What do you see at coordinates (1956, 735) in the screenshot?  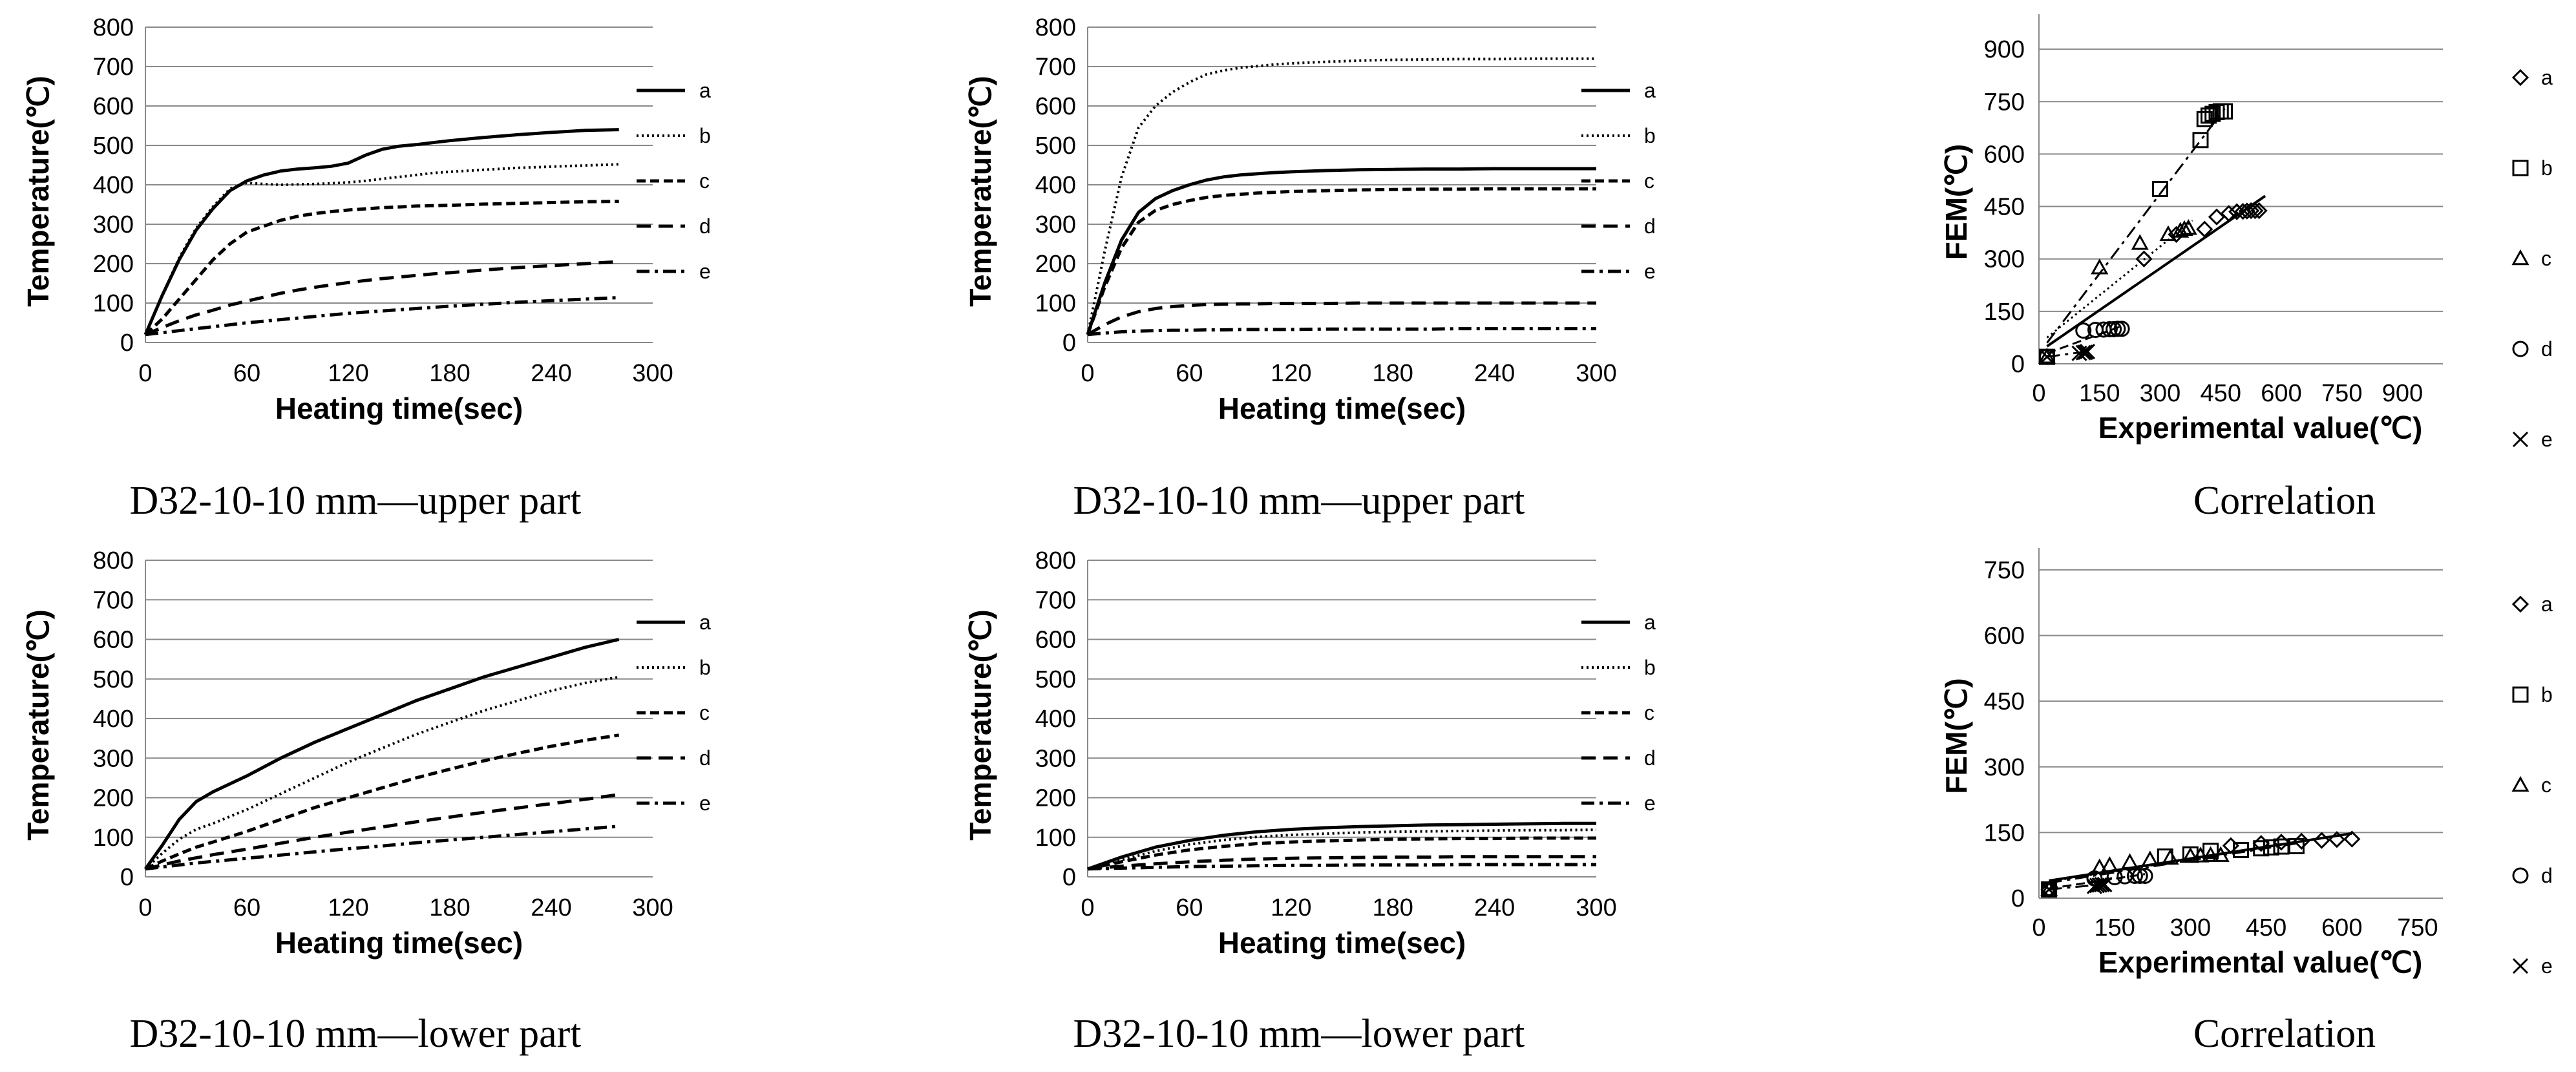 I see `y-axis-label: FEM(℃)` at bounding box center [1956, 735].